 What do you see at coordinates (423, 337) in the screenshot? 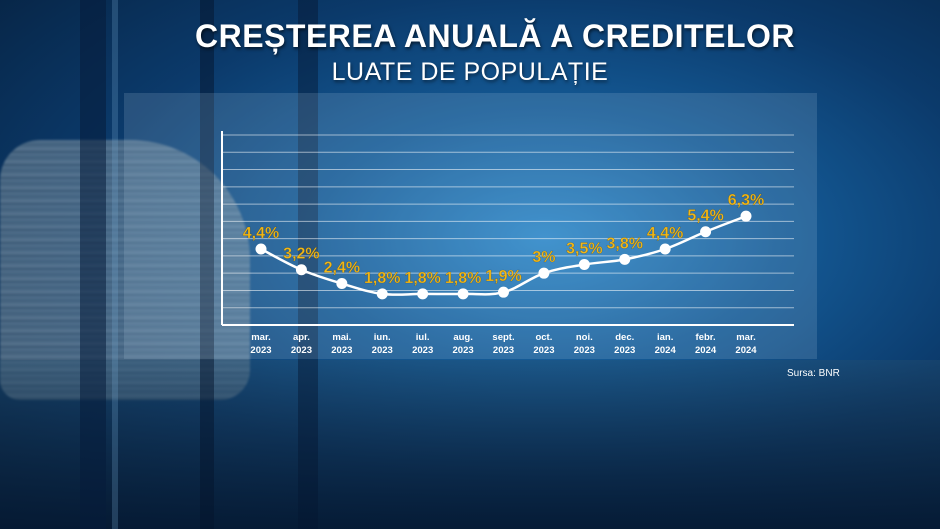
I see `x-tick-label-month: iul.` at bounding box center [423, 337].